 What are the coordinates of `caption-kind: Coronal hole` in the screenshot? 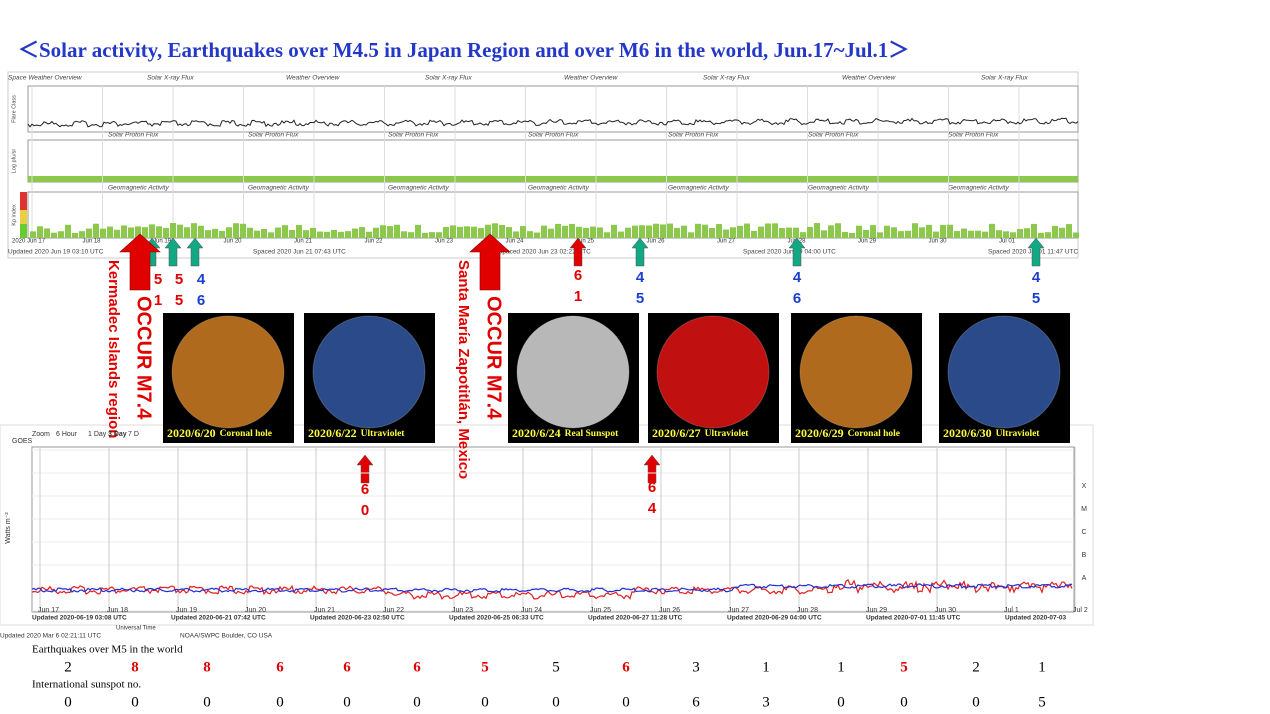 It's located at (246, 434).